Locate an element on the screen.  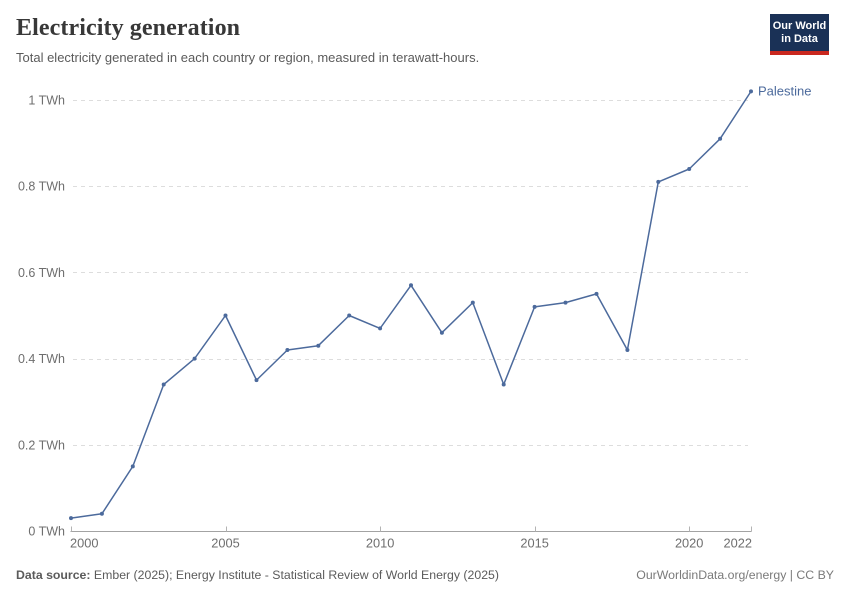
logo-line2: in Data is located at coordinates (799, 38).